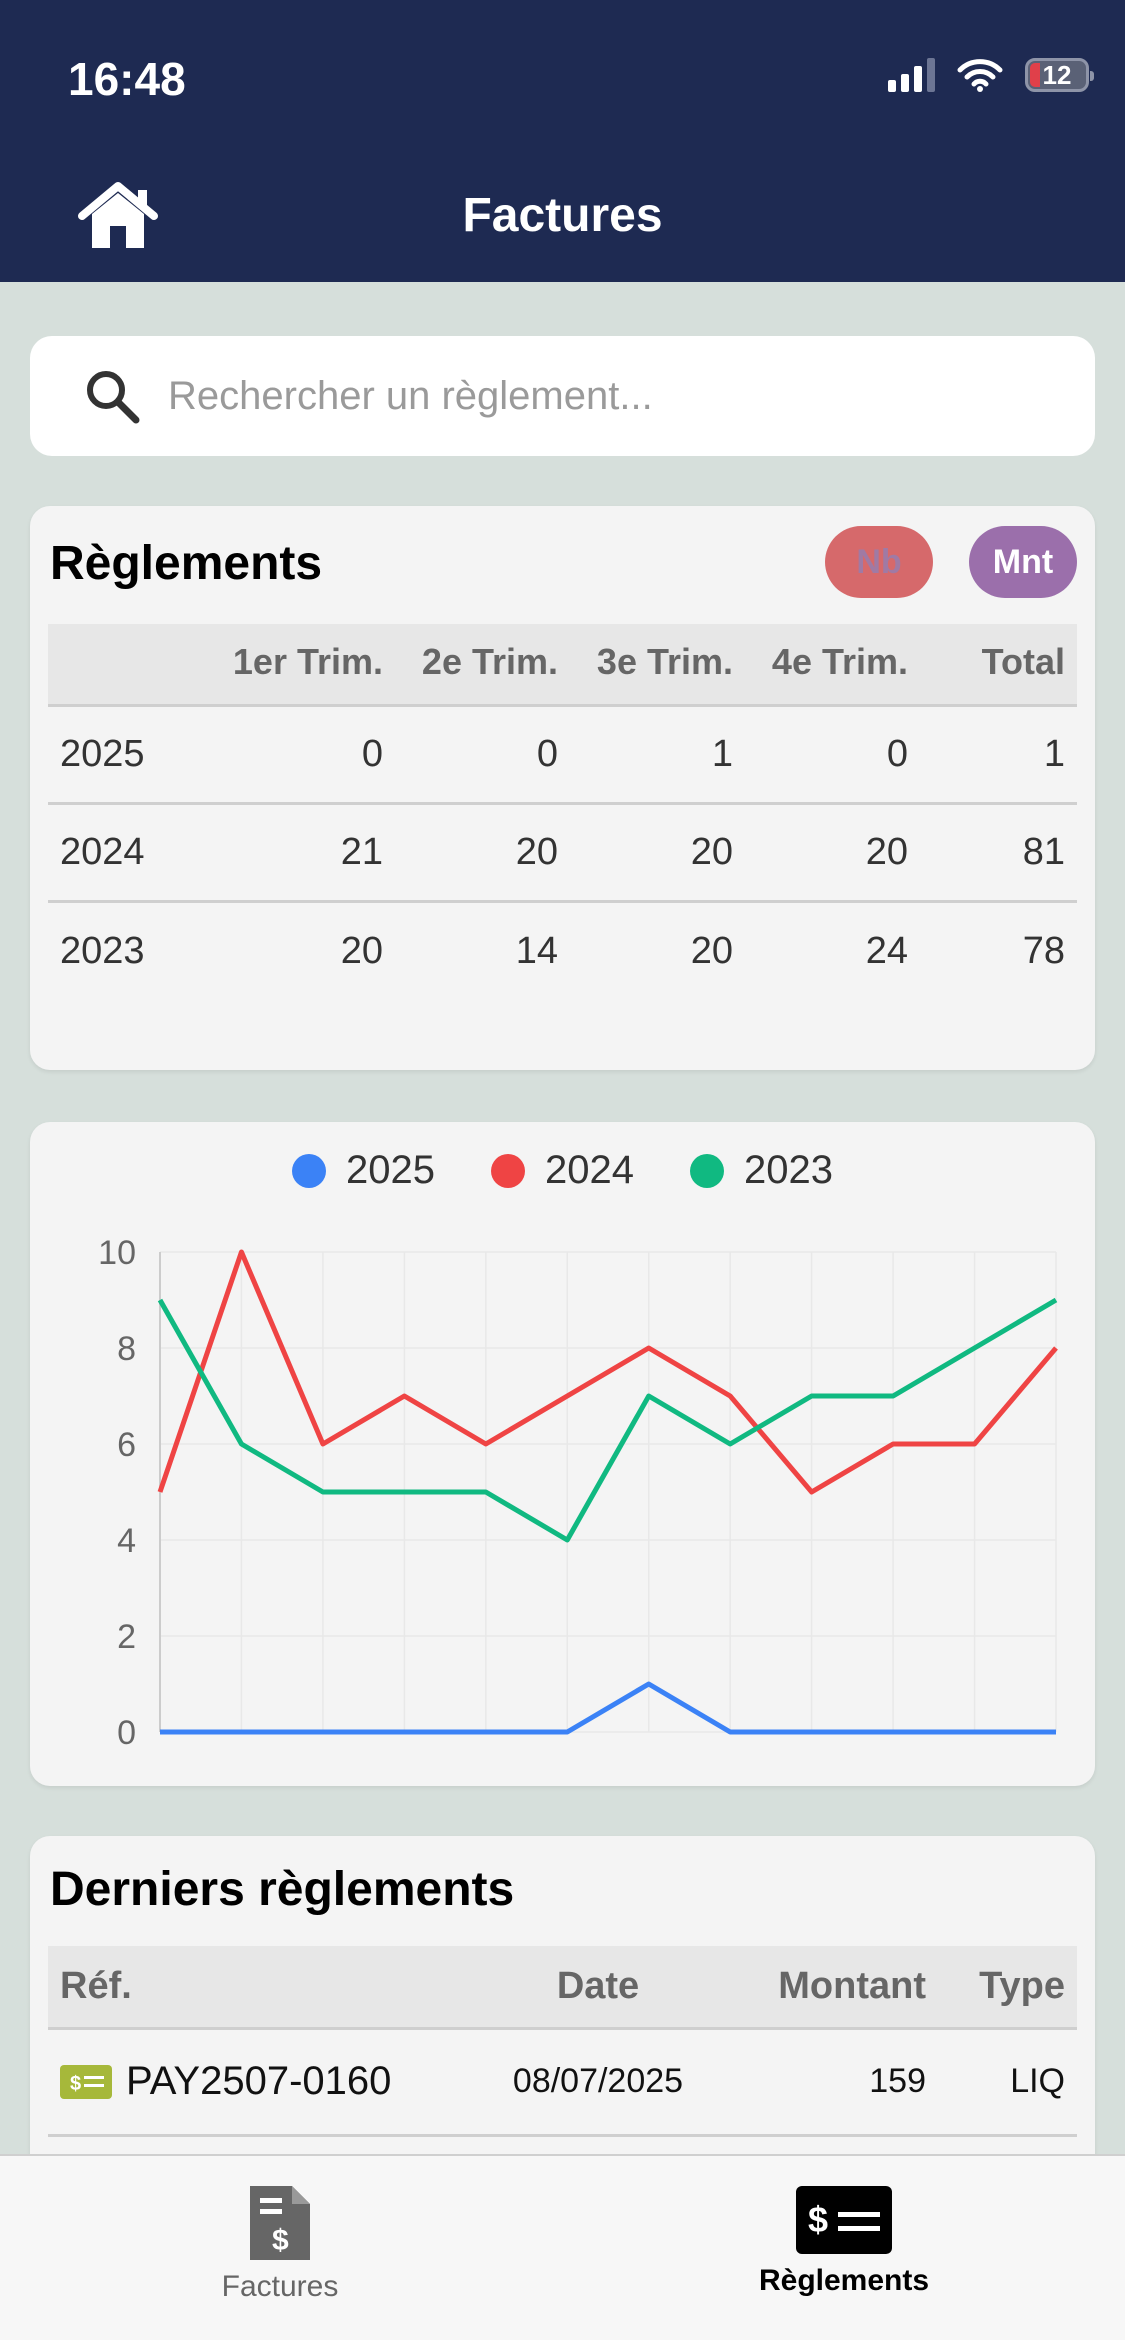  I want to click on latest-title: Derniers règlements, so click(282, 1889).